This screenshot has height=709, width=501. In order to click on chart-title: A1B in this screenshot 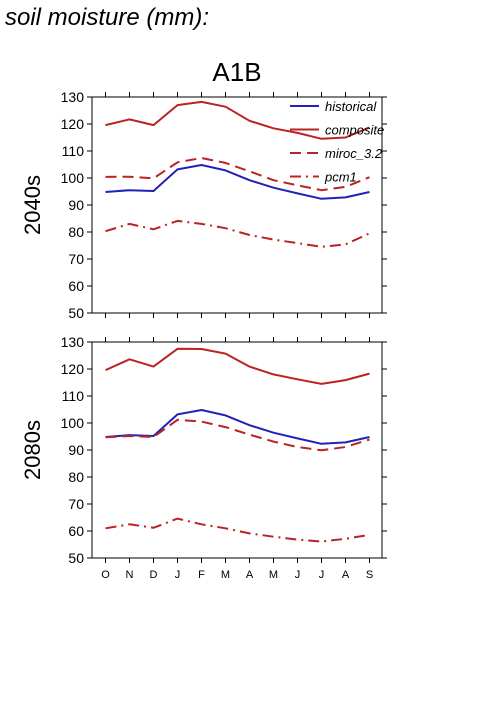, I will do `click(236, 72)`.